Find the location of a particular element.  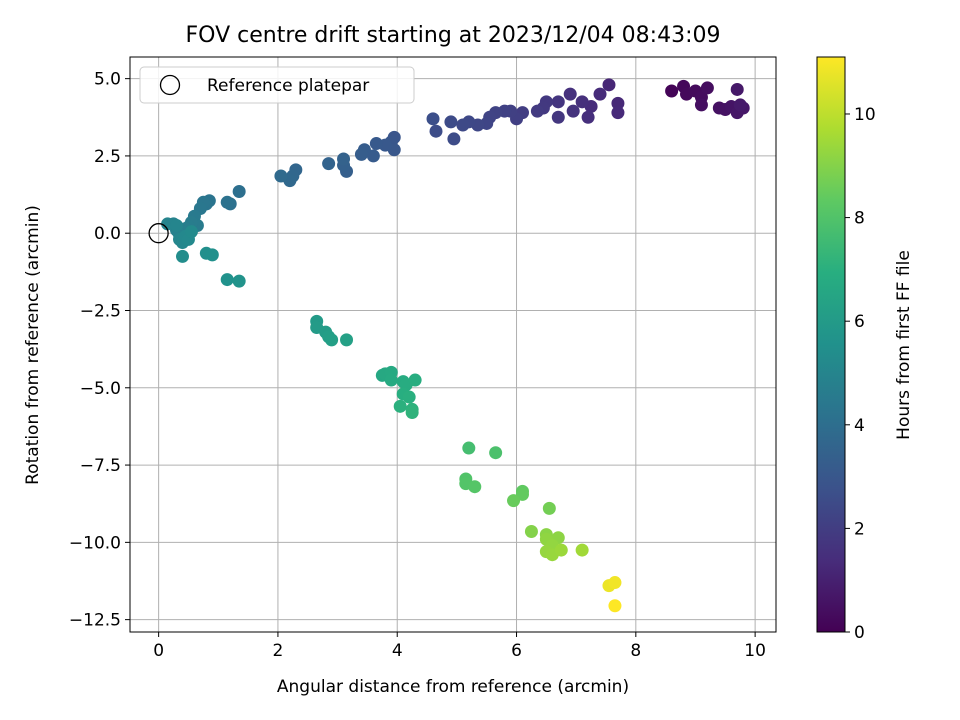

x-tick-label: 6 is located at coordinates (516, 651).